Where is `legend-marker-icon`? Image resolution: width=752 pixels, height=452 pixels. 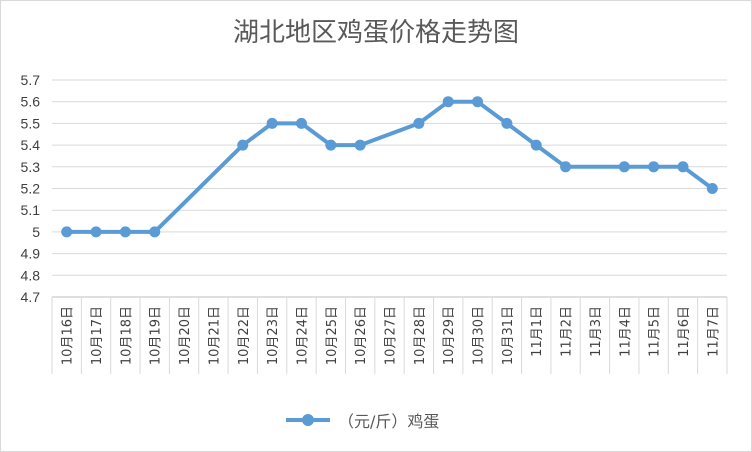
legend-marker-icon is located at coordinates (308, 420).